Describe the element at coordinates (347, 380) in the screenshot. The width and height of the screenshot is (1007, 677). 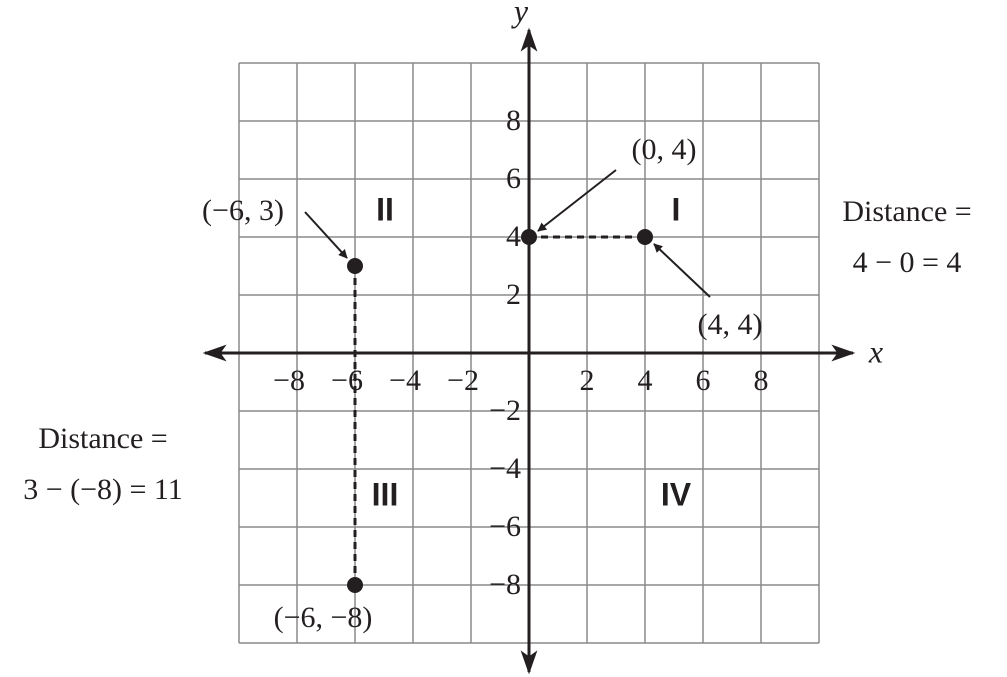
I see `x-tick-label: −6` at that location.